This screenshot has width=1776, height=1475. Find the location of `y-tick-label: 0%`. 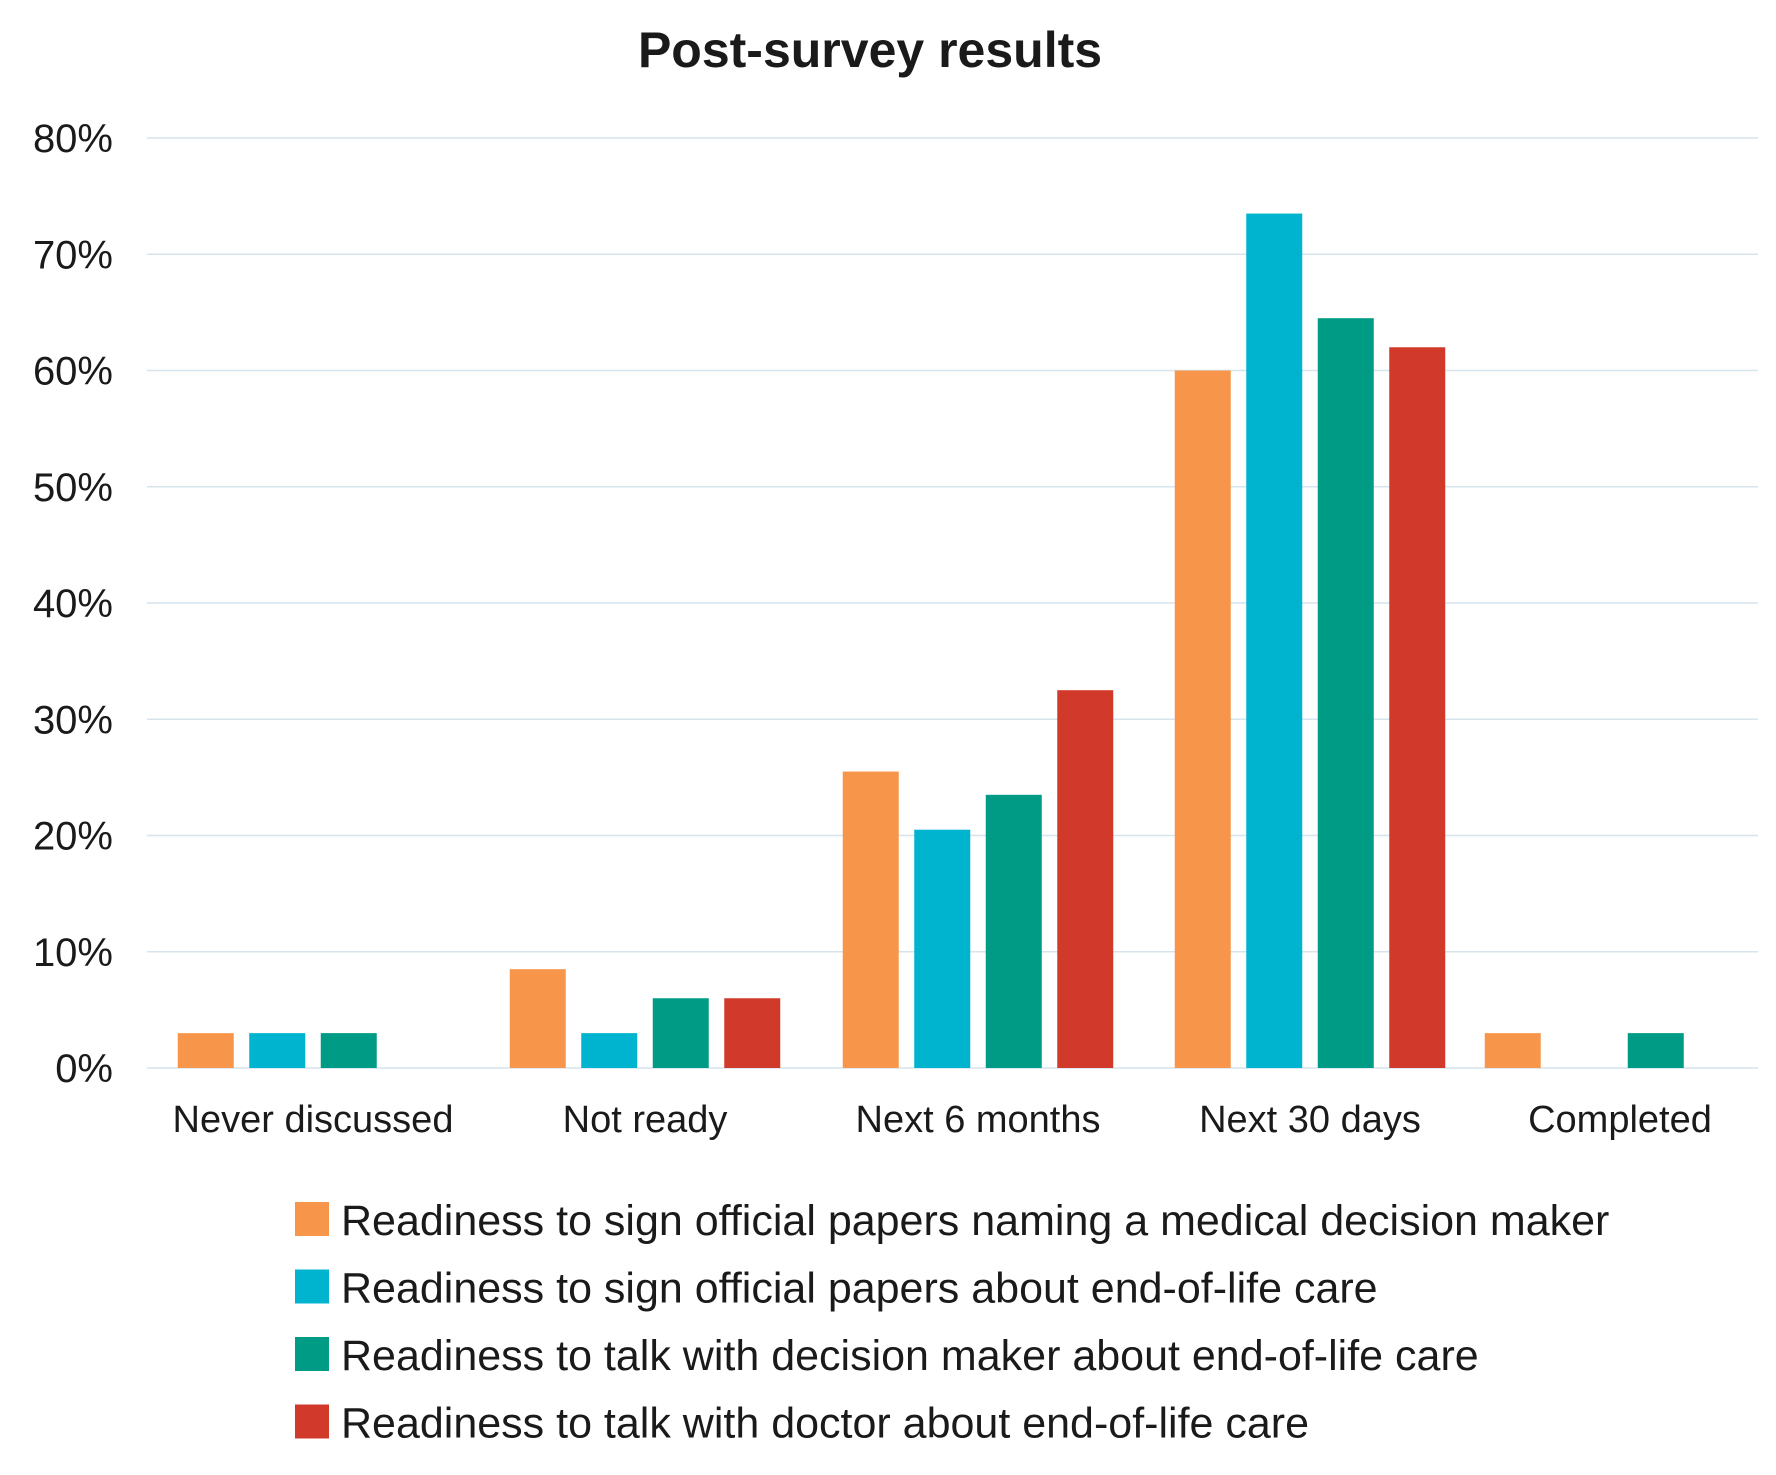

y-tick-label: 0% is located at coordinates (84, 1069).